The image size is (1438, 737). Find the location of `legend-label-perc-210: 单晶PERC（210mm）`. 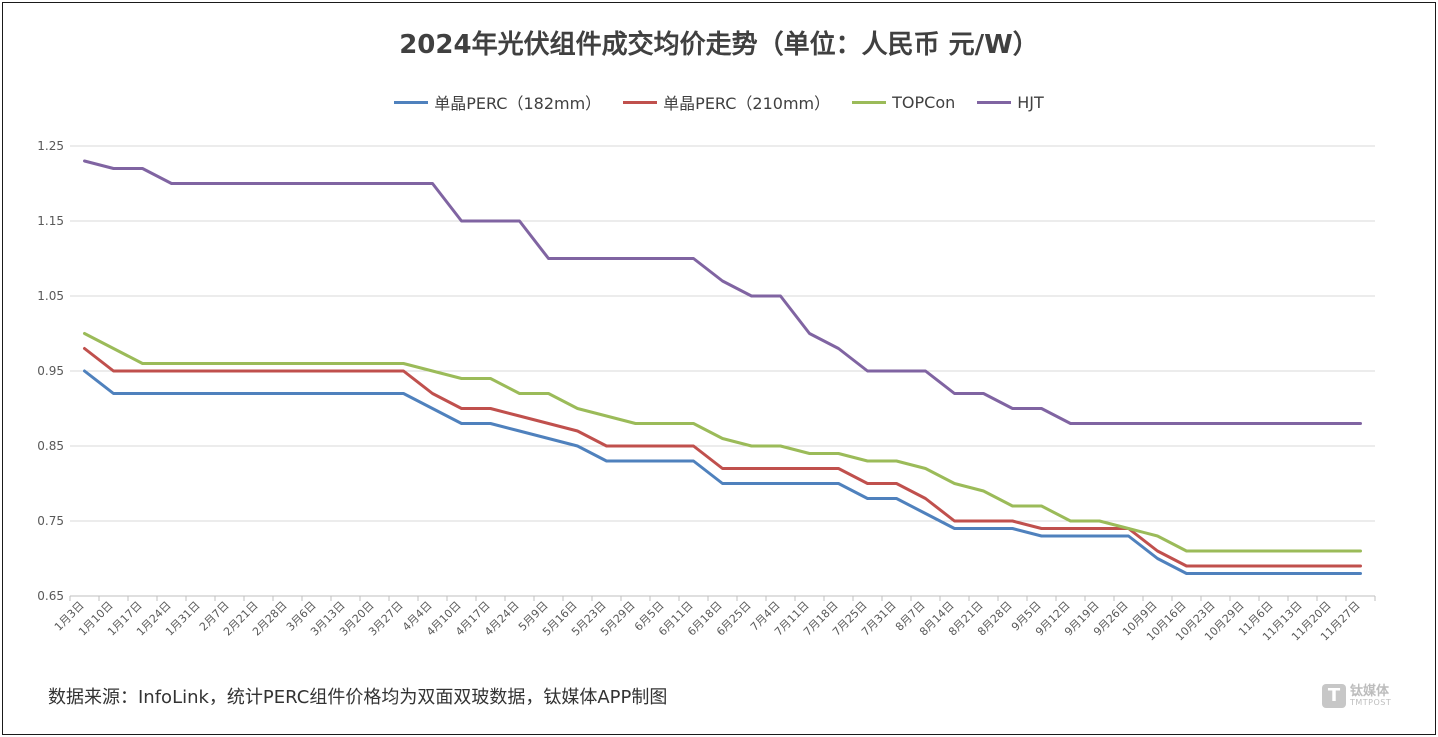

legend-label-perc-210: 单晶PERC（210mm） is located at coordinates (747, 103).